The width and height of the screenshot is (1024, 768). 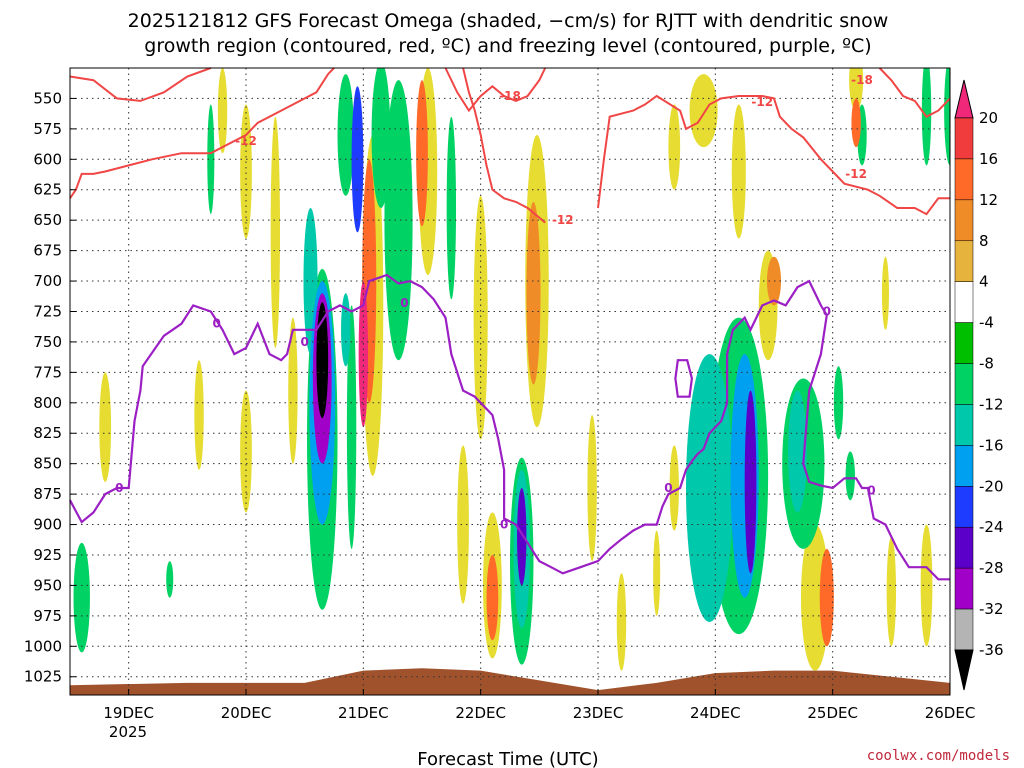 I want to click on colorbar-label: 16, so click(x=988, y=159).